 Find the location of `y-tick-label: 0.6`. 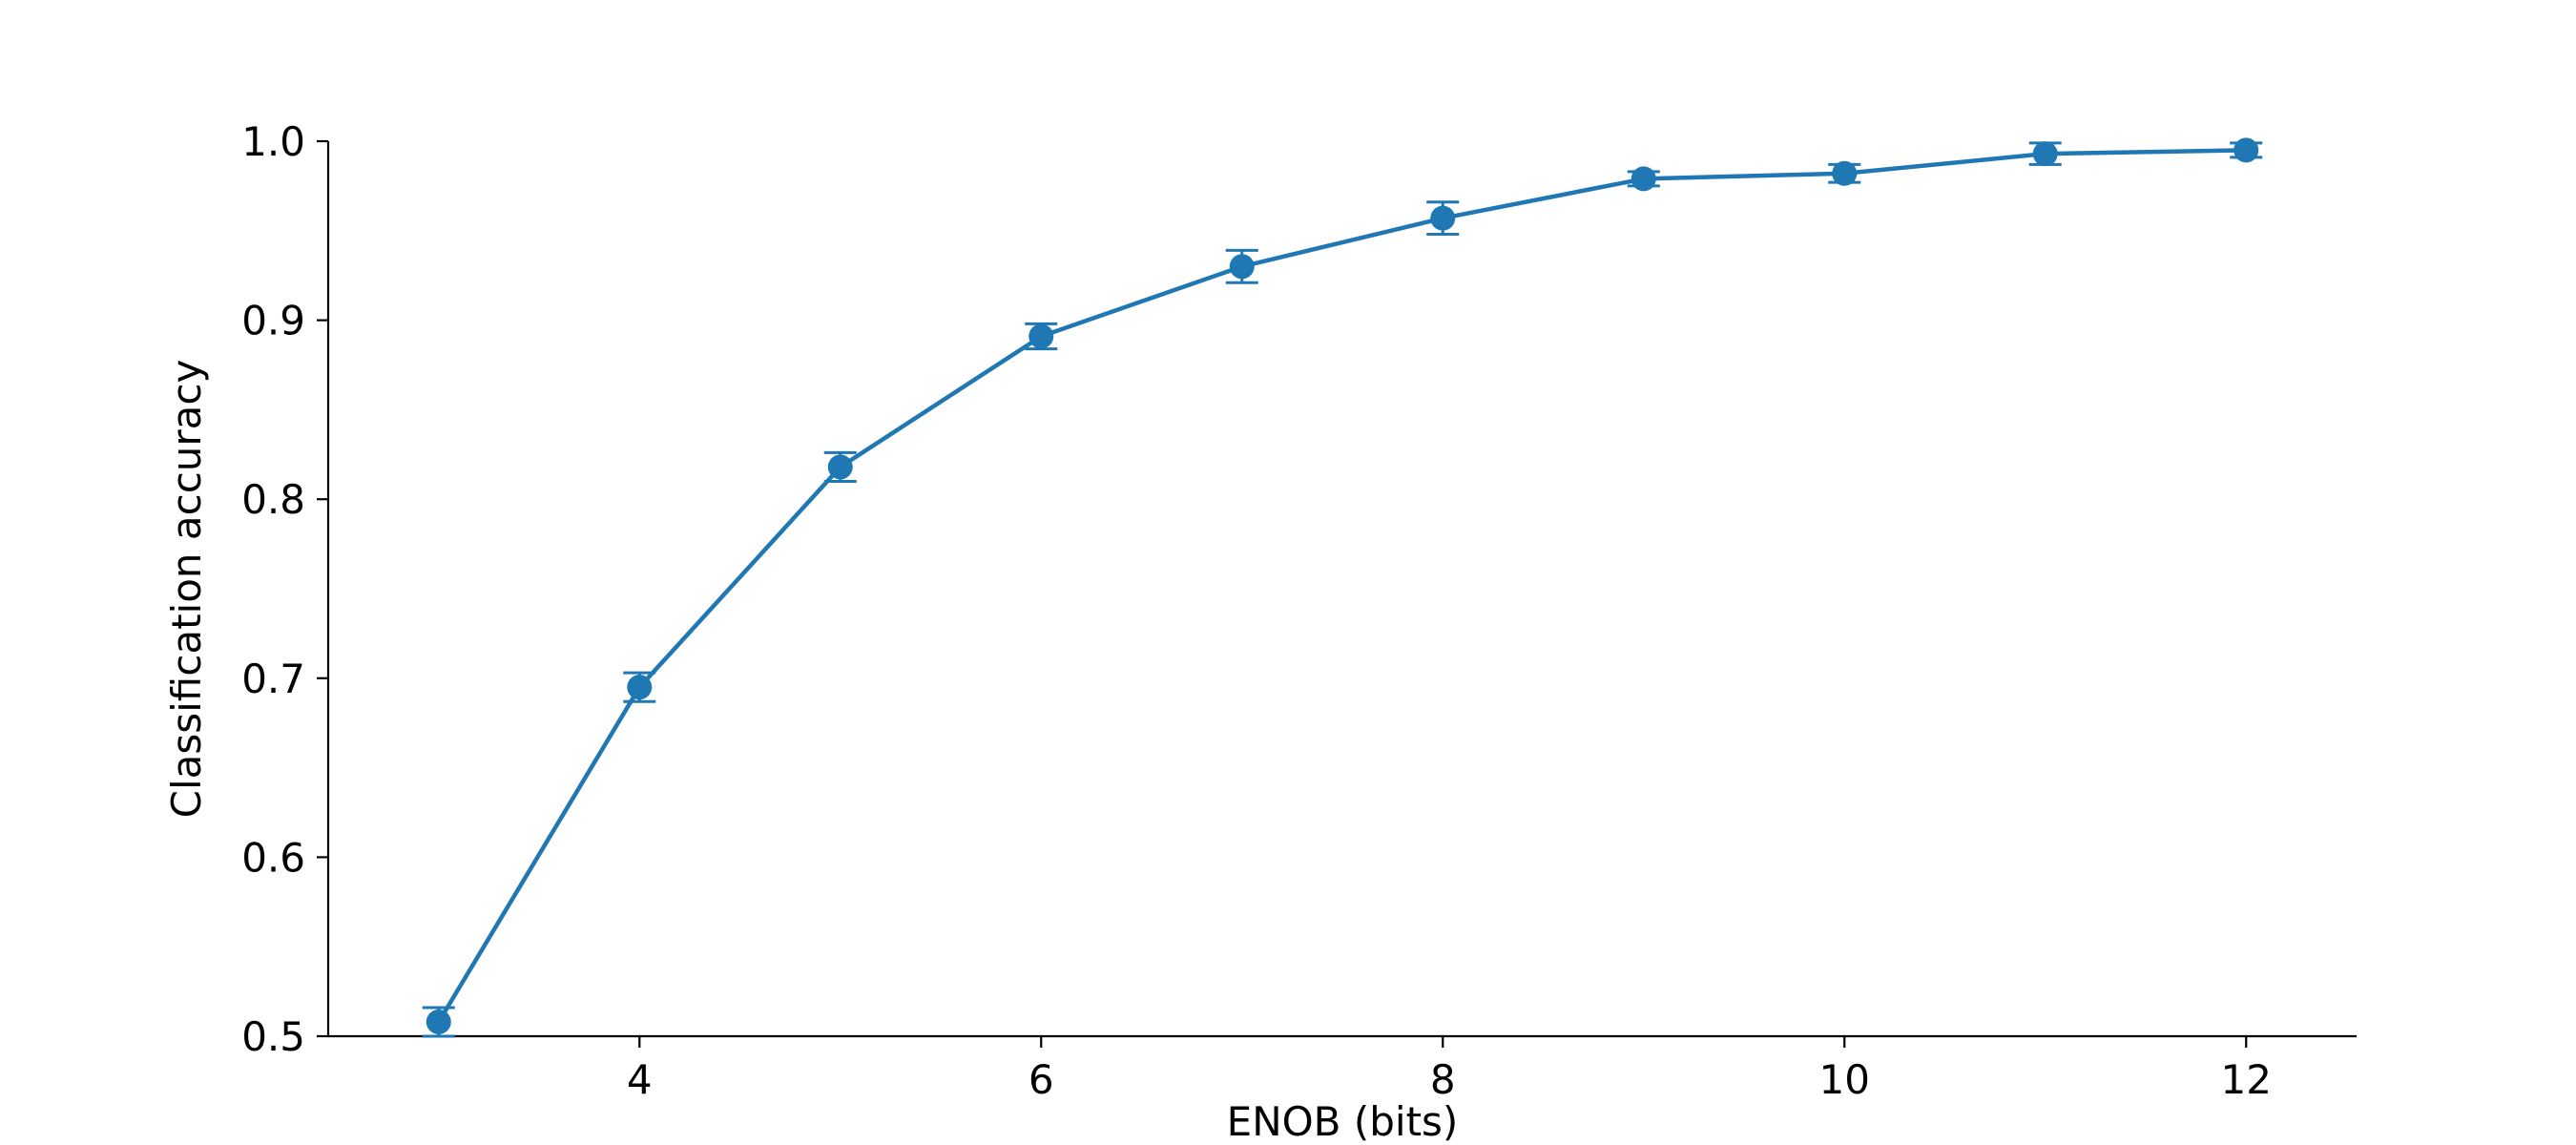

y-tick-label: 0.6 is located at coordinates (273, 857).